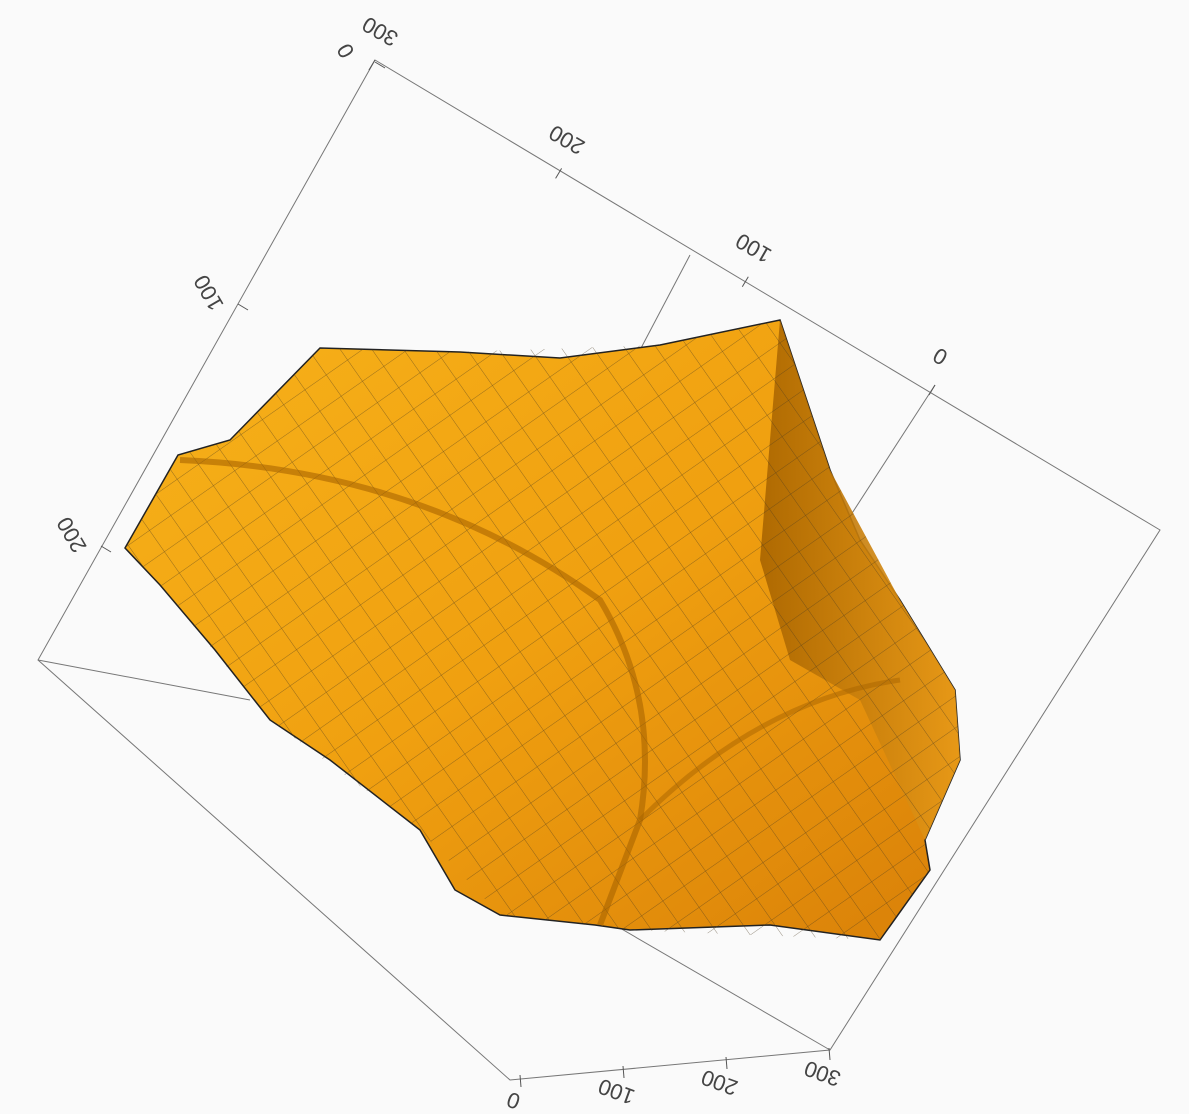 Image resolution: width=1189 pixels, height=1114 pixels. Describe the element at coordinates (769, 749) in the screenshot. I see `surface-ridge` at that location.